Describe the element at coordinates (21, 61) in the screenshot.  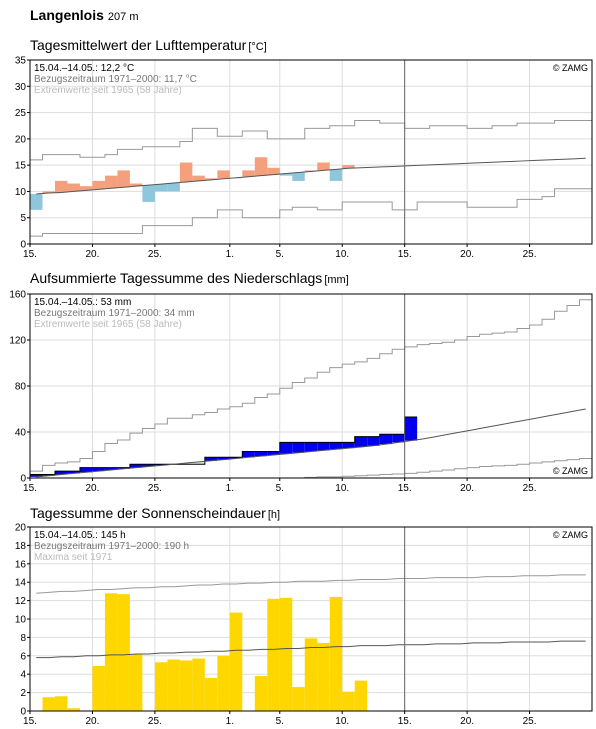
I see `y-tick-label: 35` at that location.